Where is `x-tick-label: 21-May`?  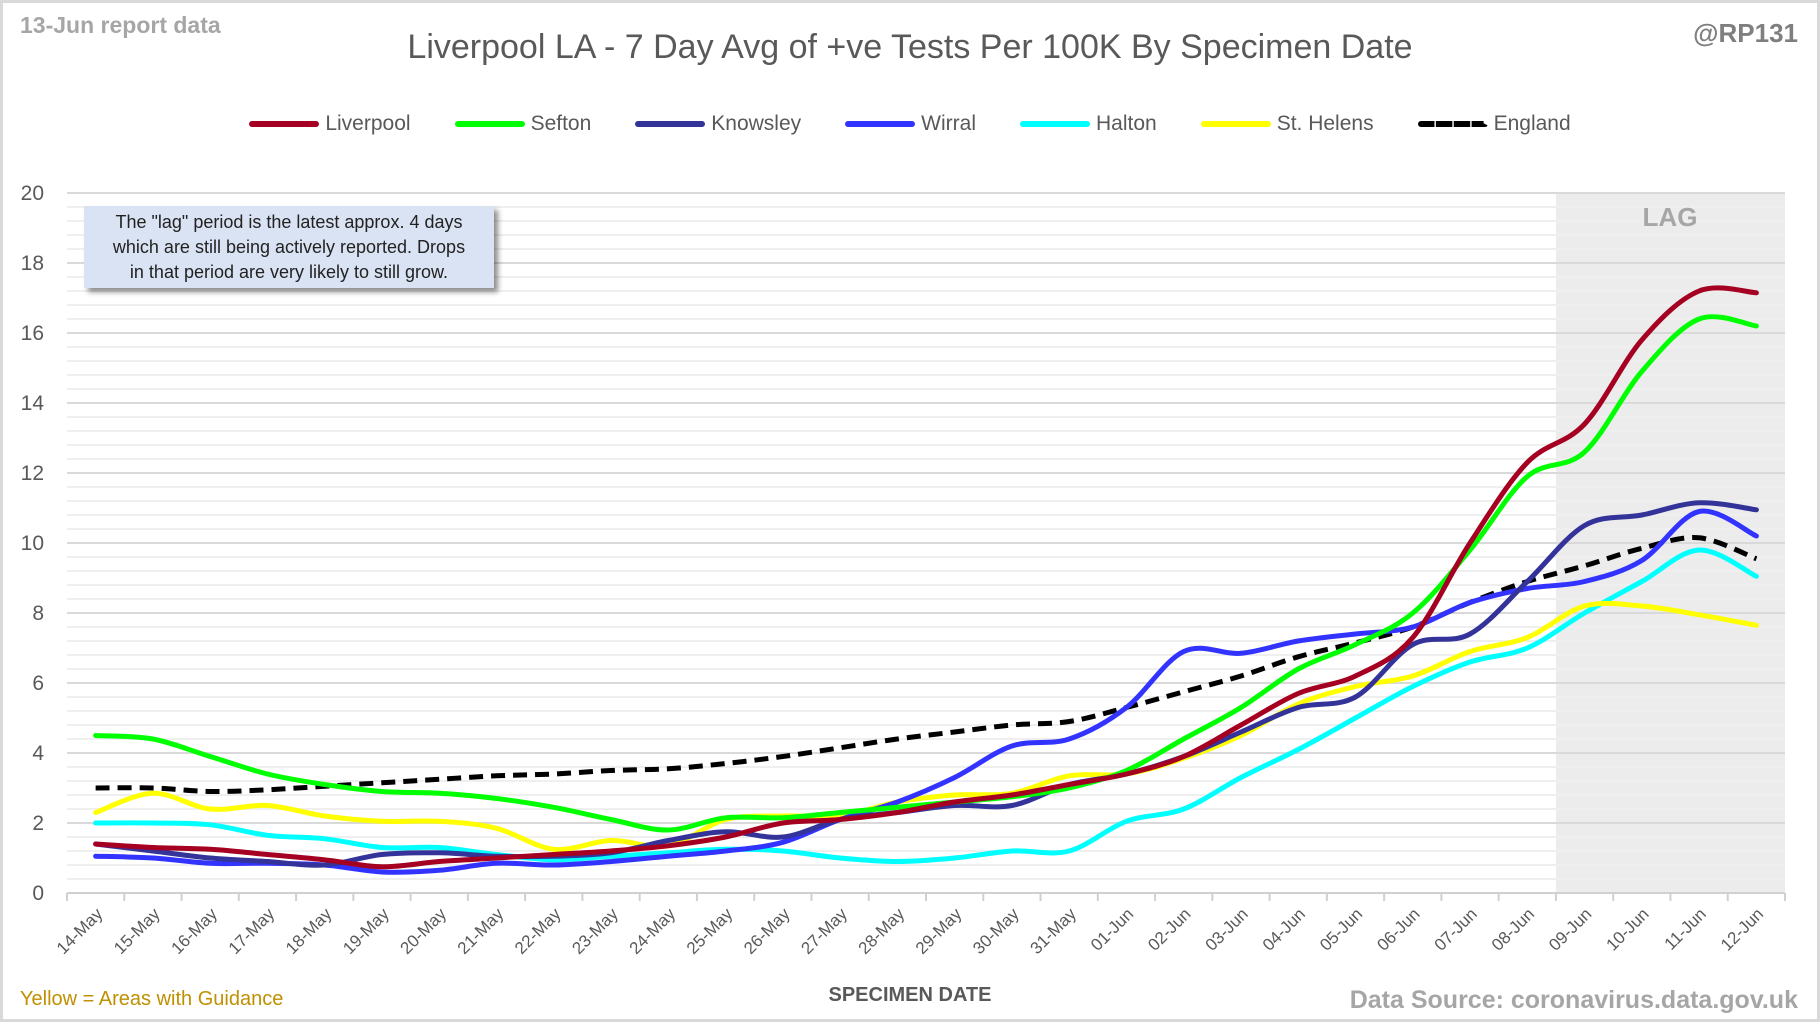 x-tick-label: 21-May is located at coordinates (481, 931).